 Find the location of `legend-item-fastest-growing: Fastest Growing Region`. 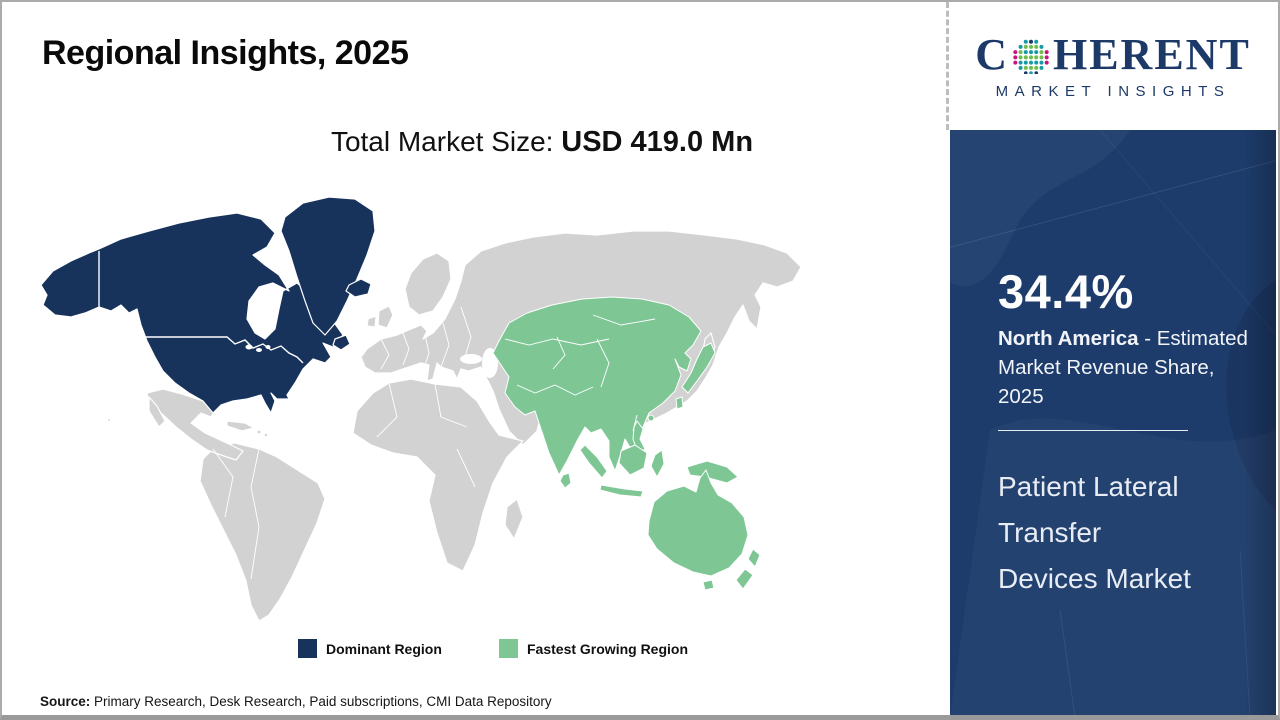

legend-item-fastest-growing: Fastest Growing Region is located at coordinates (593, 648).